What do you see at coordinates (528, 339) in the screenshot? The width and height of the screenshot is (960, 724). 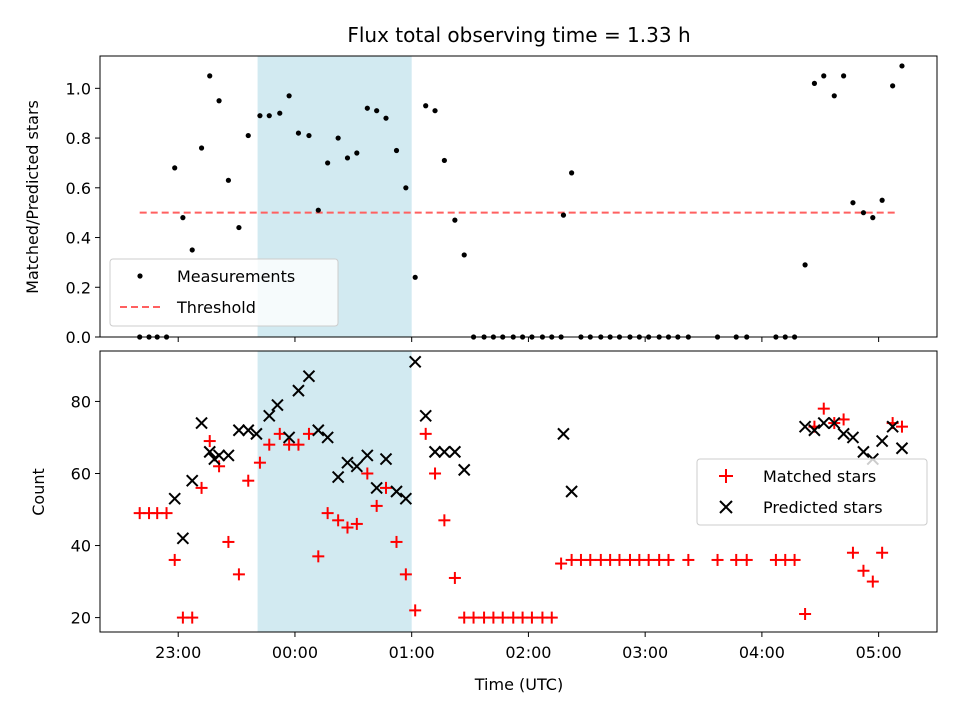 I see `ratio-x-ticks` at bounding box center [528, 339].